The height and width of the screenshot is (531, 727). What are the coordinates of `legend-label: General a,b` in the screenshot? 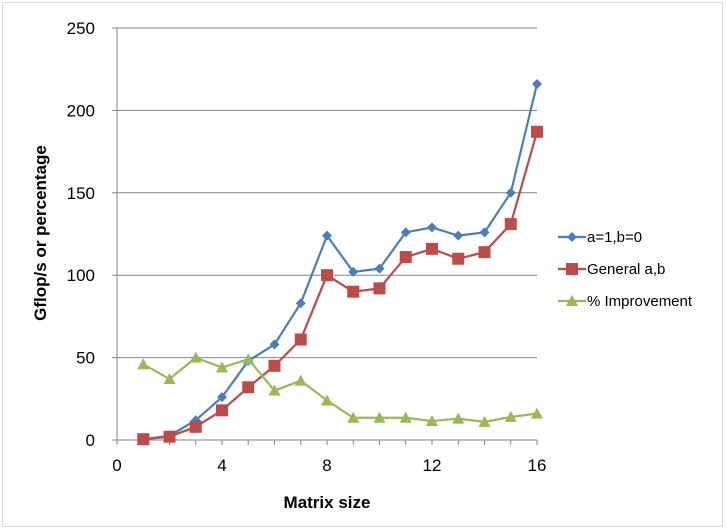 It's located at (626, 269).